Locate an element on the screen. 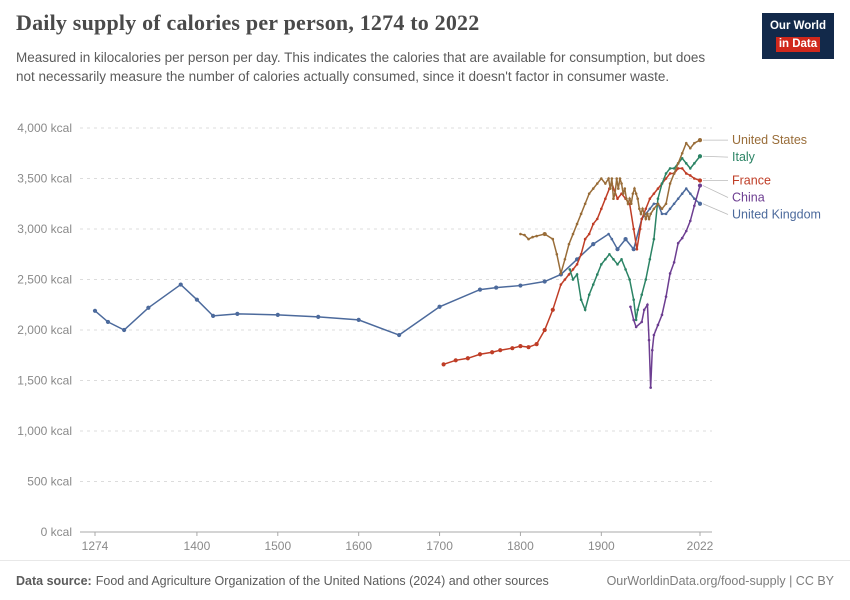  legend-label-united-kingdom: United Kingdom is located at coordinates (776, 215).